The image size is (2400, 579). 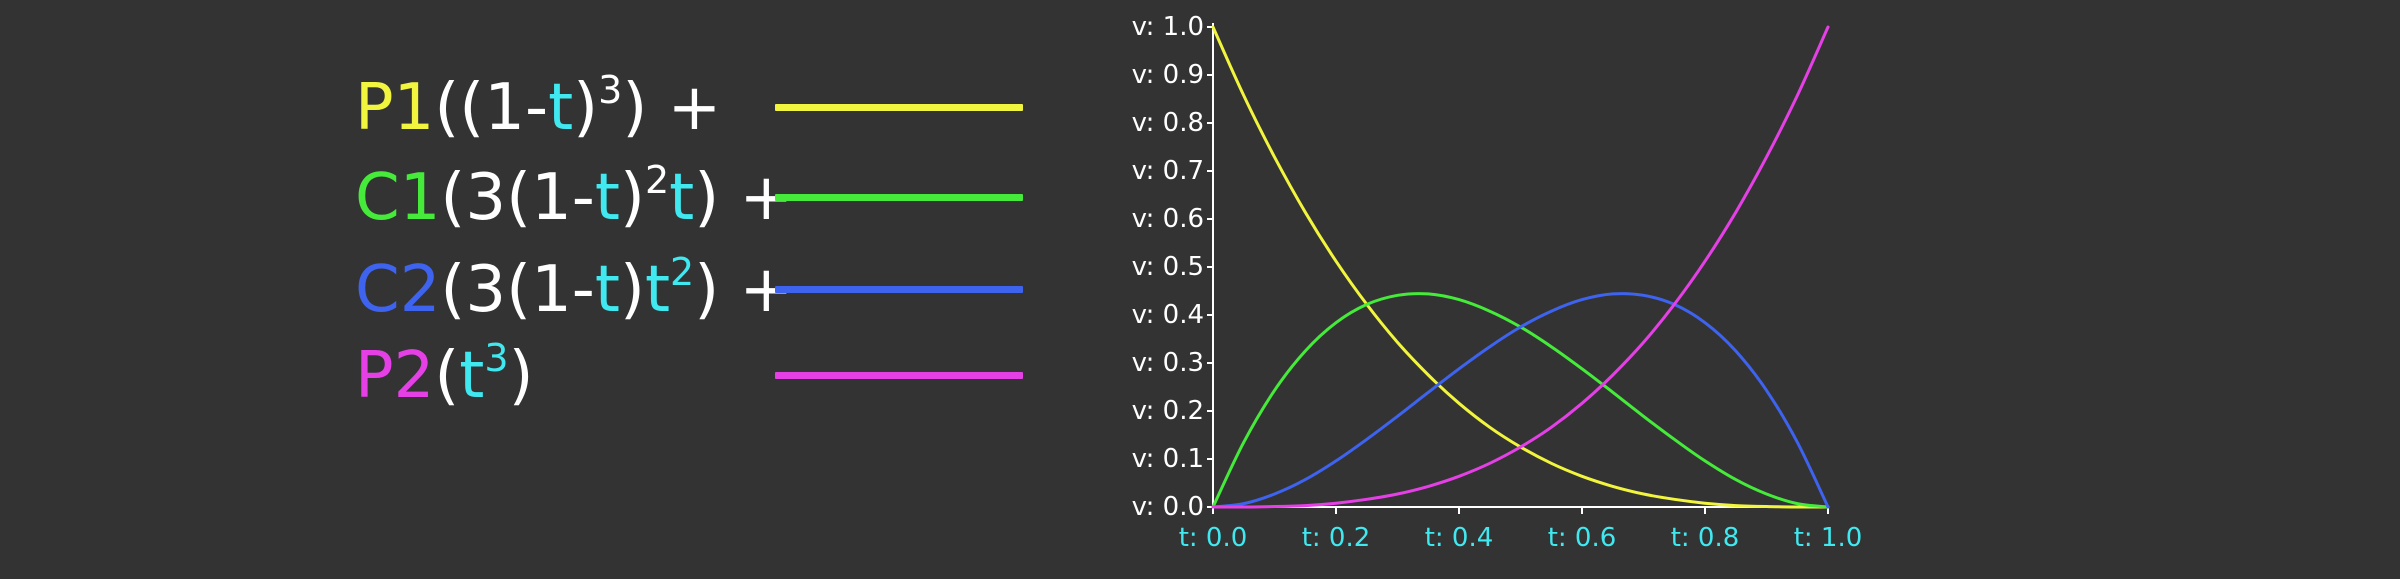 What do you see at coordinates (398, 290) in the screenshot?
I see `legend-point-label: C2` at bounding box center [398, 290].